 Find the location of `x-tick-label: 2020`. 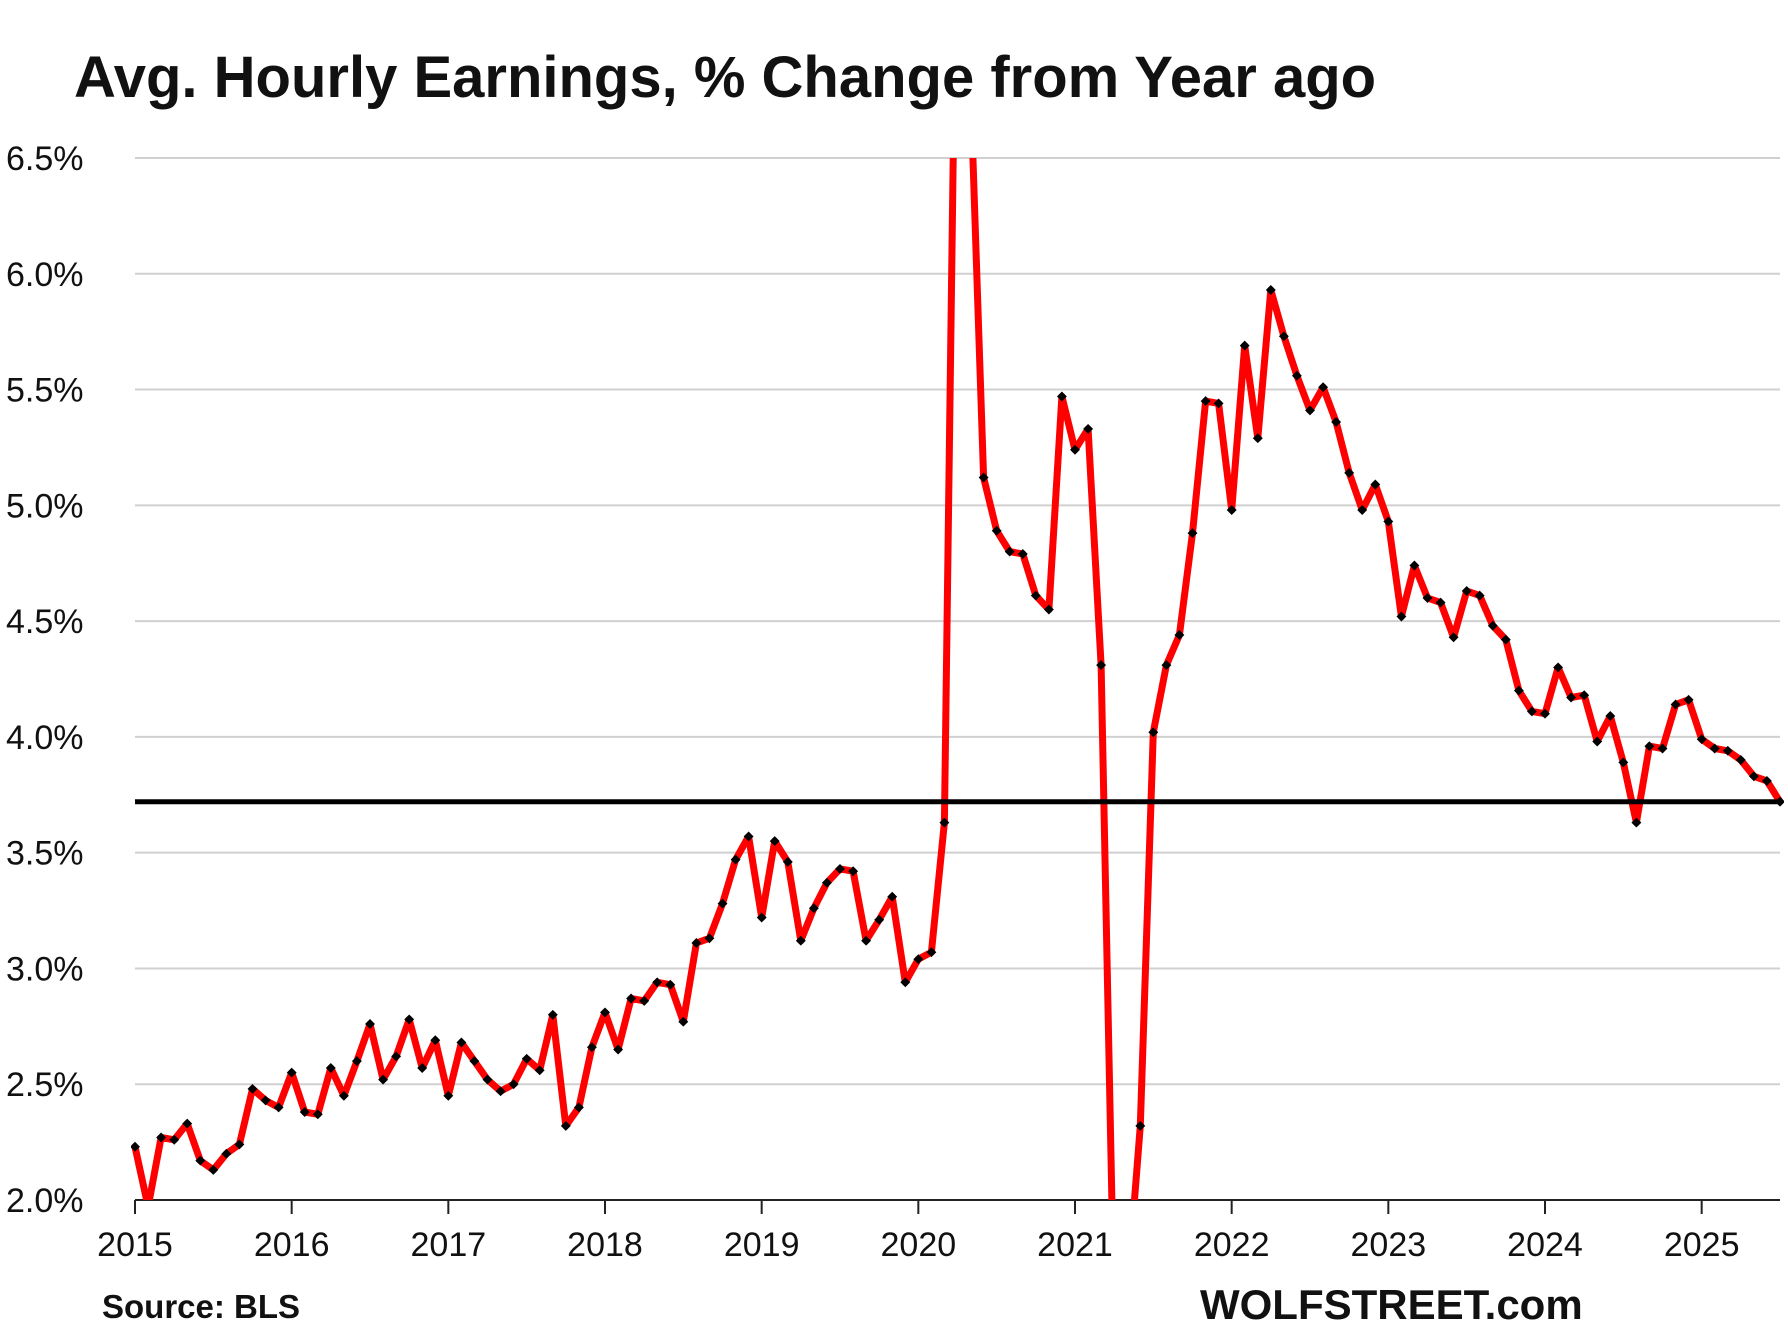

x-tick-label: 2020 is located at coordinates (919, 1245).